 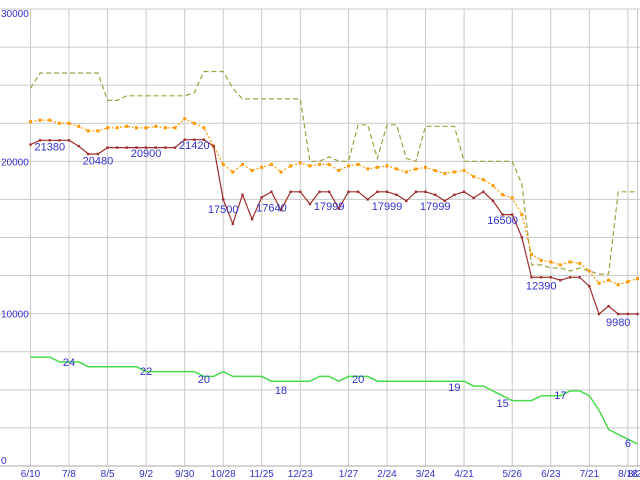 I want to click on x-axis-label: 2/24, so click(x=387, y=474).